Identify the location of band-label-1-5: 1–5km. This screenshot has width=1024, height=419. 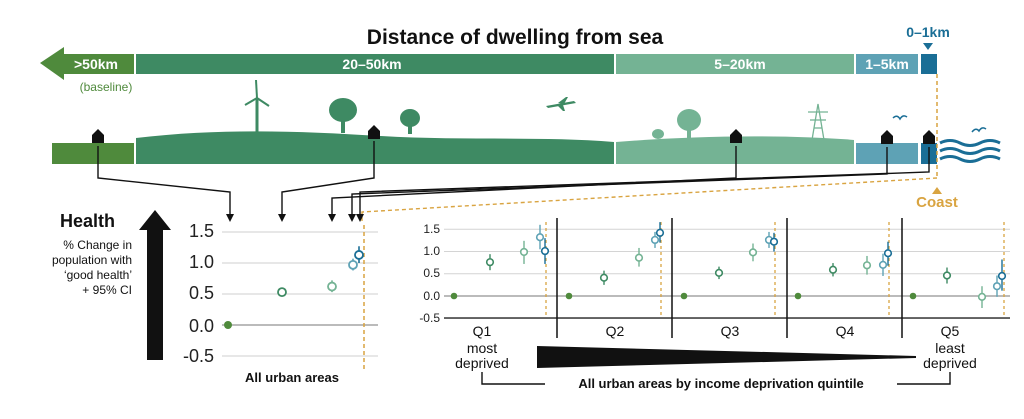
(887, 64).